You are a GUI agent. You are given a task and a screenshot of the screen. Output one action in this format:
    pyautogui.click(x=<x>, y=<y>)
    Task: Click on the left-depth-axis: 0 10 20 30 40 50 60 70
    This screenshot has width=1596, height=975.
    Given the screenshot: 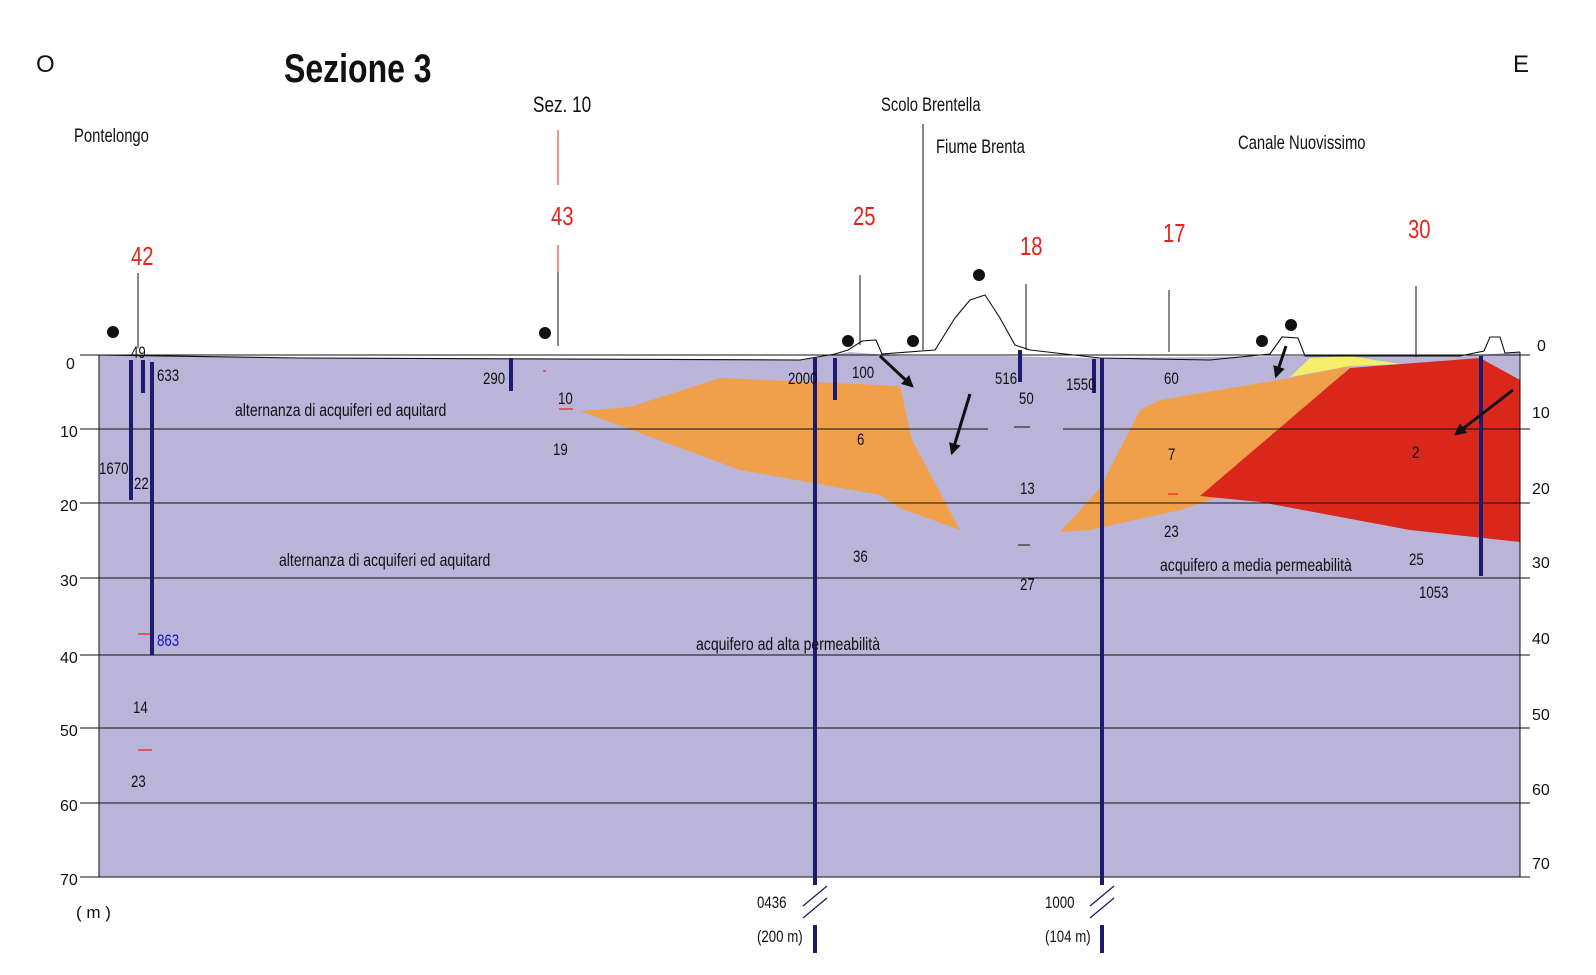 What is the action you would take?
    pyautogui.click(x=69, y=622)
    